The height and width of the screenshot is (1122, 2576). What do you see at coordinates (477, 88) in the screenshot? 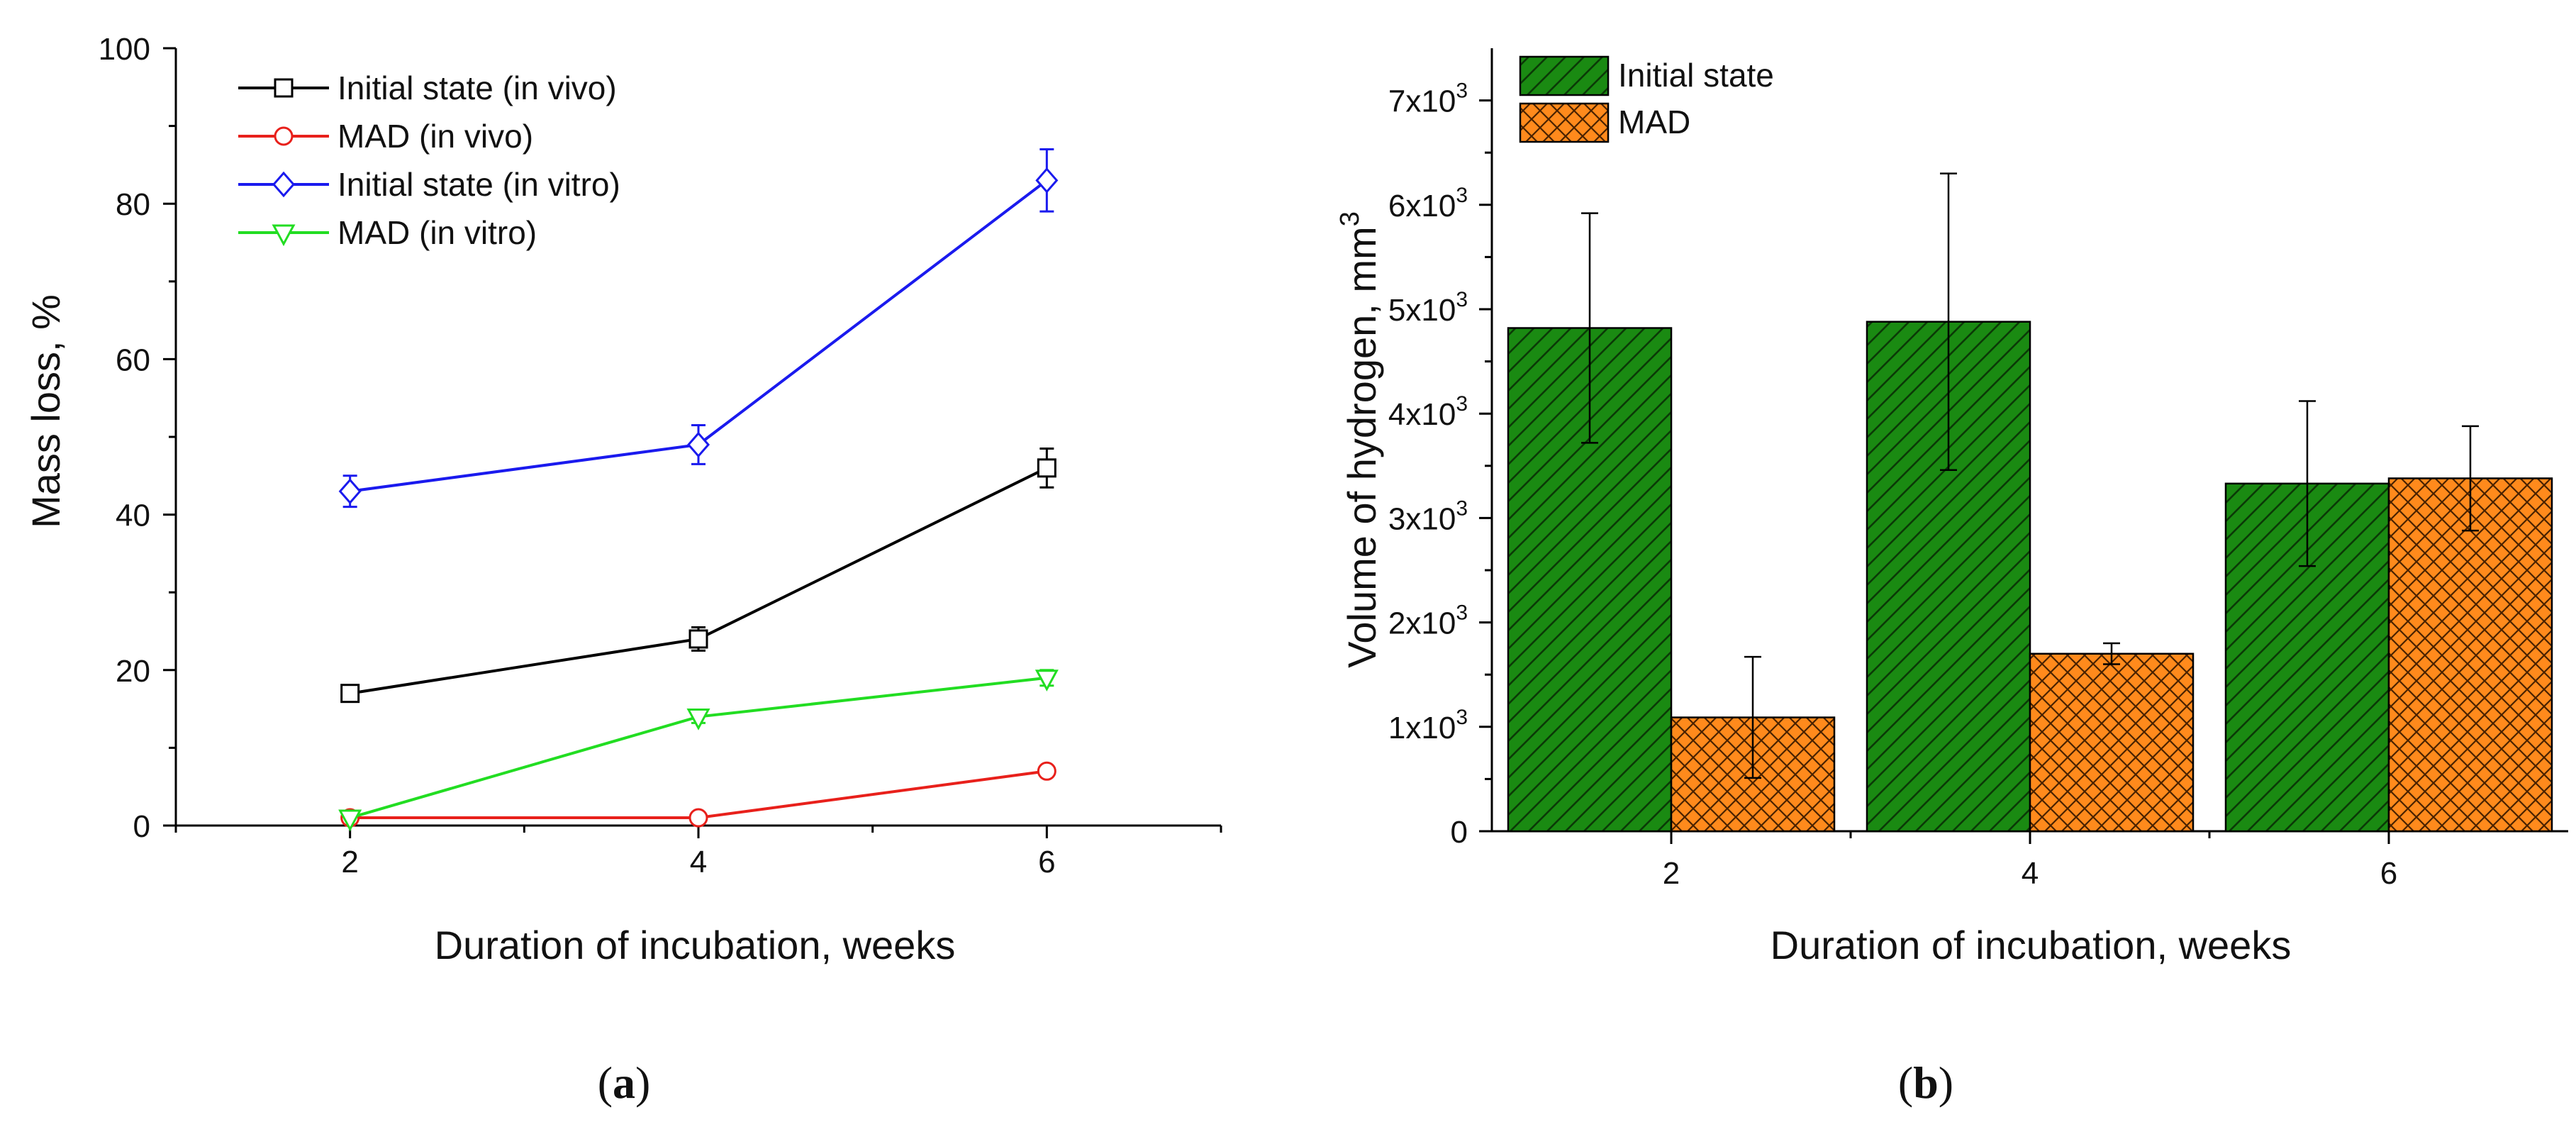
I see `panel-a-legend-label: Initial state (in vivo)` at bounding box center [477, 88].